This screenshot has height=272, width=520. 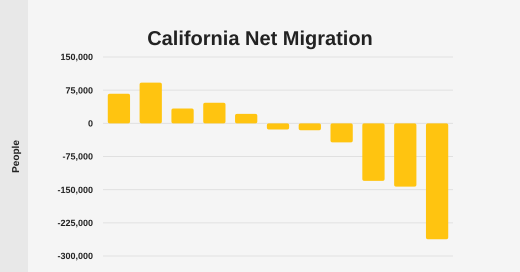 I want to click on y-axis-title: People, so click(x=16, y=156).